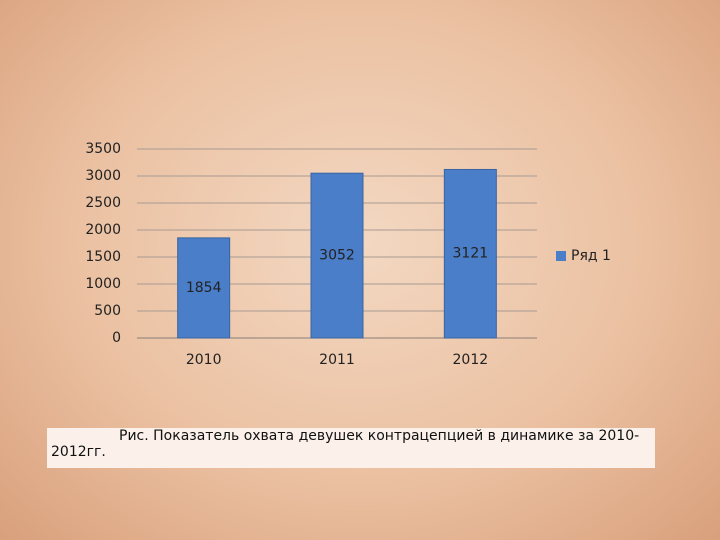 Image resolution: width=720 pixels, height=540 pixels. What do you see at coordinates (107, 311) in the screenshot?
I see `y-tick-label: 500` at bounding box center [107, 311].